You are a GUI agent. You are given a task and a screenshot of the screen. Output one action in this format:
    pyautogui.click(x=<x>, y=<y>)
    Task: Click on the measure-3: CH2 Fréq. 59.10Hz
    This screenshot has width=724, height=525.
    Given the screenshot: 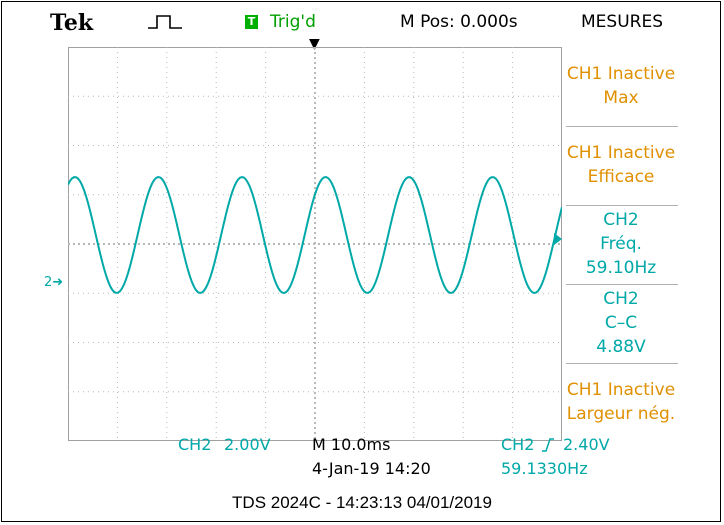 What is the action you would take?
    pyautogui.click(x=621, y=244)
    